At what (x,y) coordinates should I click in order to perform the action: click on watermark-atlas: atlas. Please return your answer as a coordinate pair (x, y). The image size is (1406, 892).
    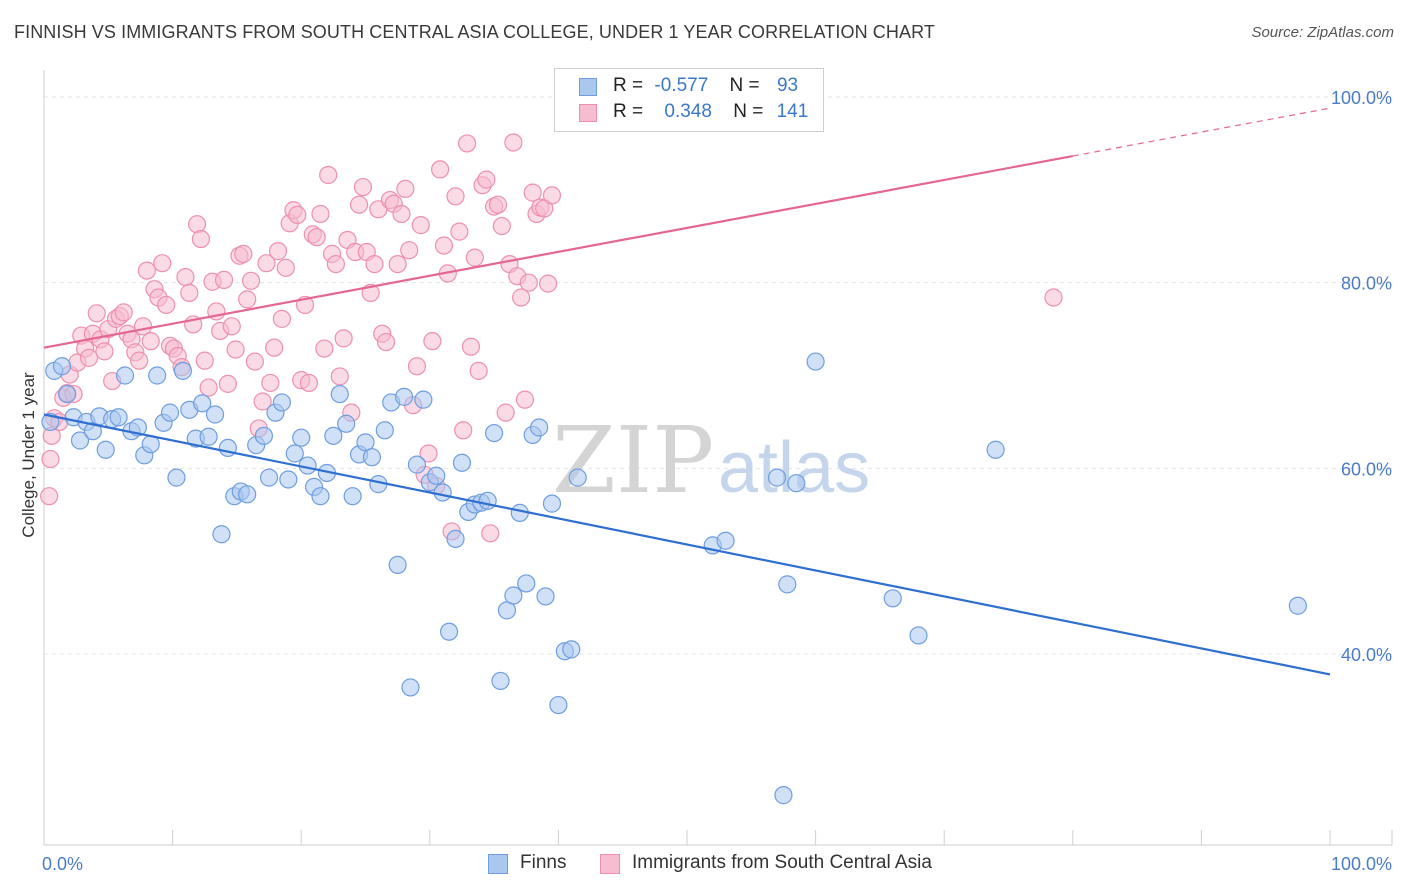
    Looking at the image, I should click on (794, 468).